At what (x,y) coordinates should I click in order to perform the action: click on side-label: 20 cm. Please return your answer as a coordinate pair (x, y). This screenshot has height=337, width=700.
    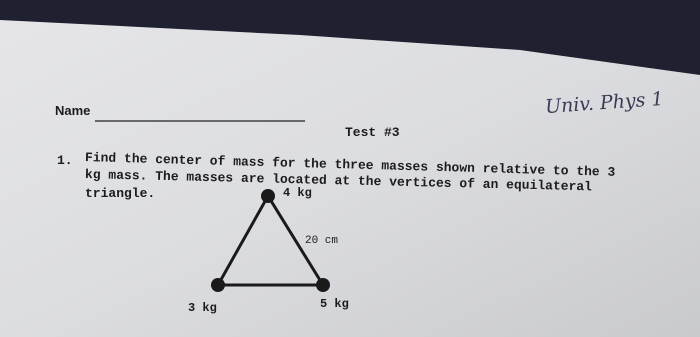
    Looking at the image, I should click on (322, 241).